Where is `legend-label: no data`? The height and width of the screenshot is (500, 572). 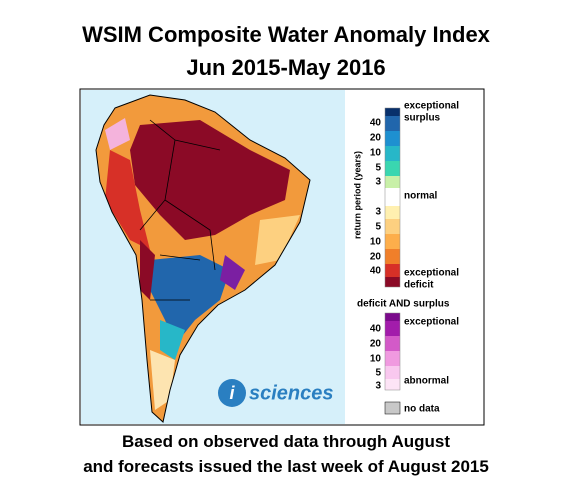
legend-label: no data is located at coordinates (422, 409).